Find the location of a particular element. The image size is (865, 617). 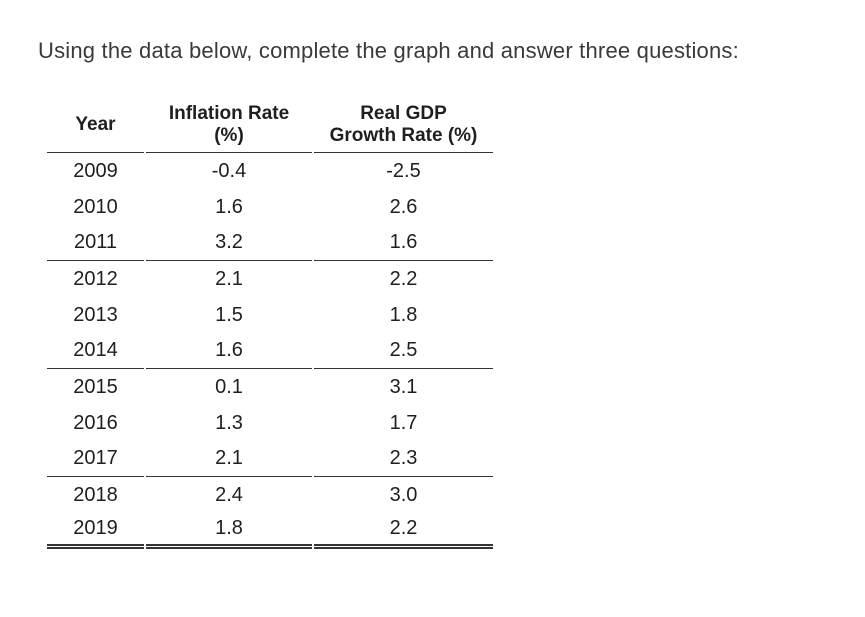

gdp-cell: 2.6 is located at coordinates (403, 206).